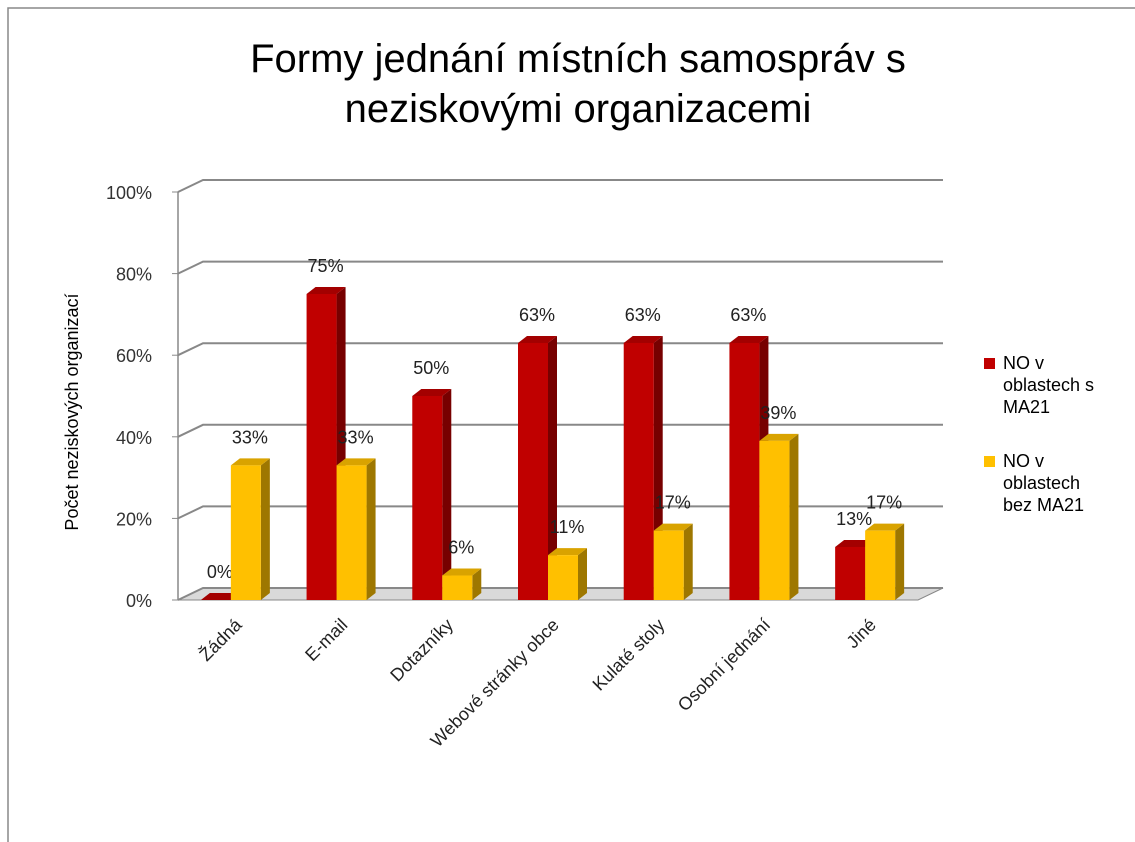 This screenshot has height=842, width=1135. What do you see at coordinates (860, 633) in the screenshot?
I see `x-tick-label: Jiné` at bounding box center [860, 633].